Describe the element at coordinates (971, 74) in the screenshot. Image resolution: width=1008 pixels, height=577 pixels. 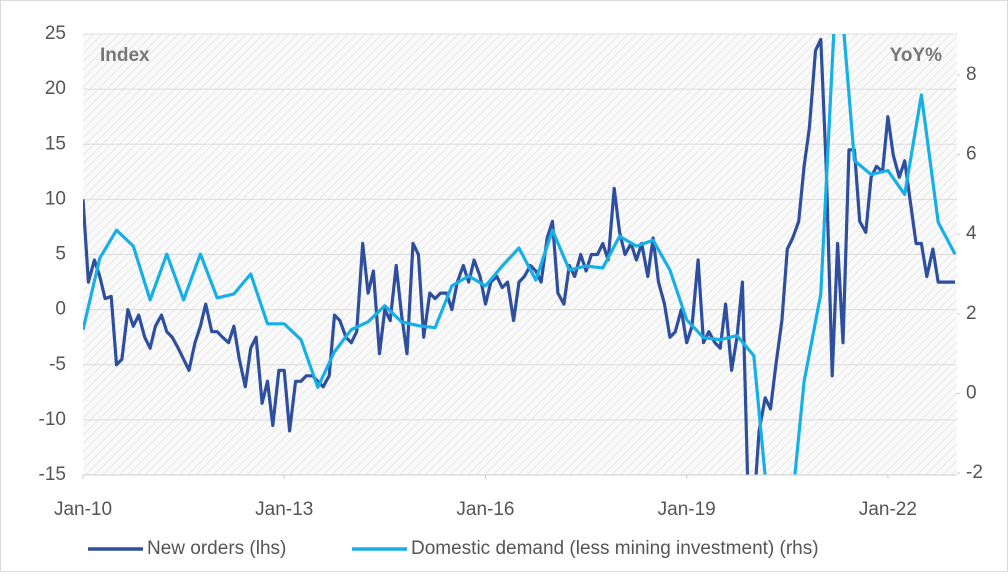
I see `y2-tick-label: 8` at that location.